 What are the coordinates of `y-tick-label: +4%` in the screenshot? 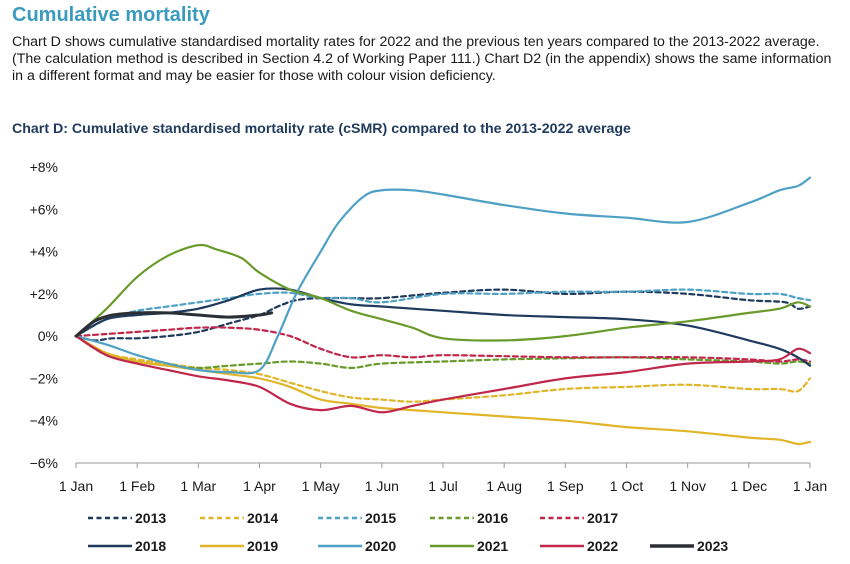 It's located at (44, 252).